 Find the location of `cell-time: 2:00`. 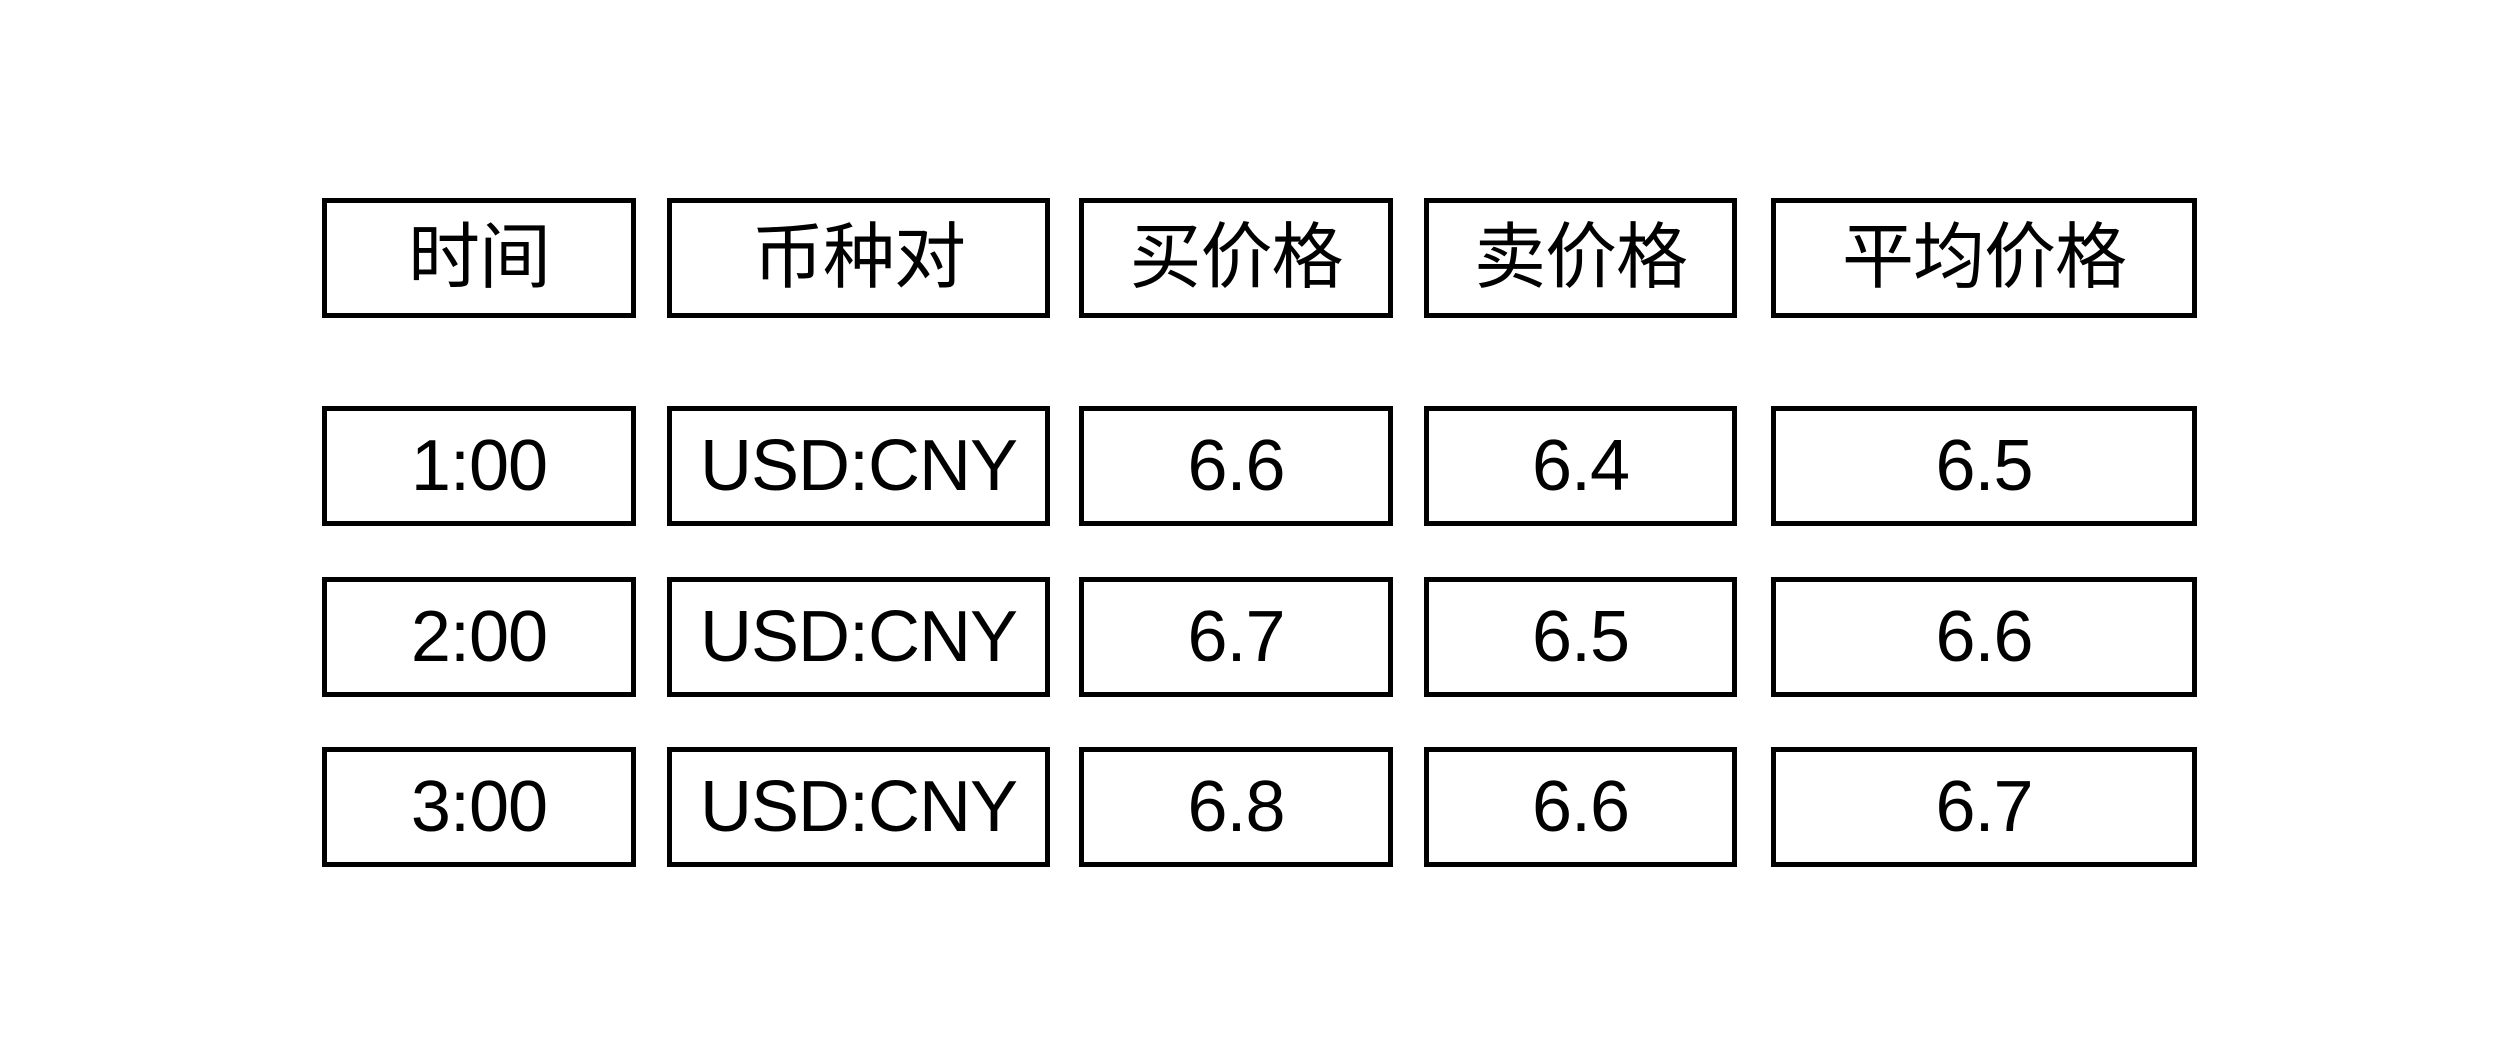

cell-time: 2:00 is located at coordinates (479, 637).